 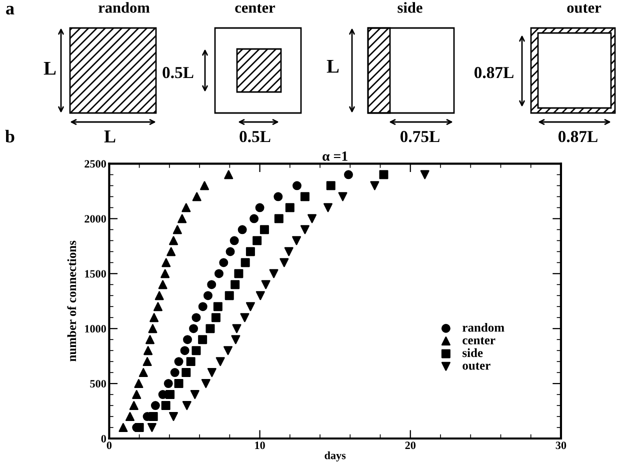 What do you see at coordinates (561, 446) in the screenshot?
I see `x-tick-label: 30` at bounding box center [561, 446].